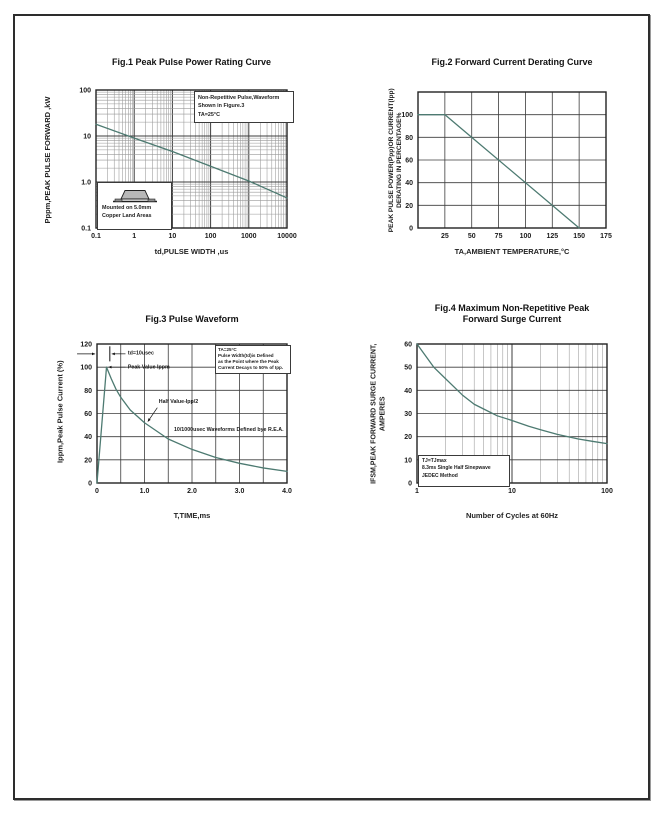 The image size is (666, 814). I want to click on svg-text: 3.0, so click(240, 491).